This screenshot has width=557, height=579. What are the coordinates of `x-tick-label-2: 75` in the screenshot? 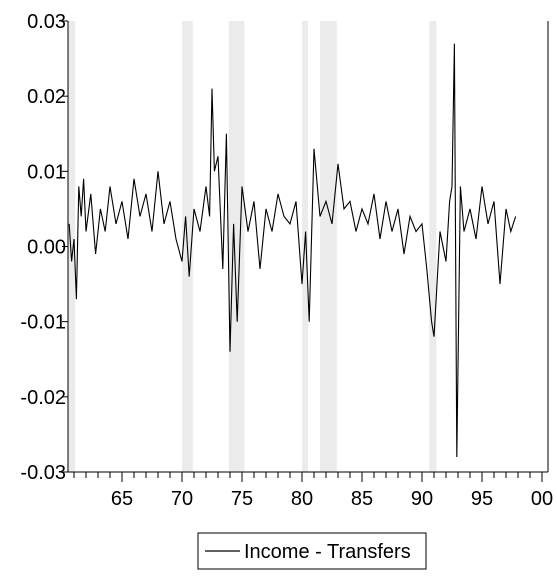 It's located at (242, 499).